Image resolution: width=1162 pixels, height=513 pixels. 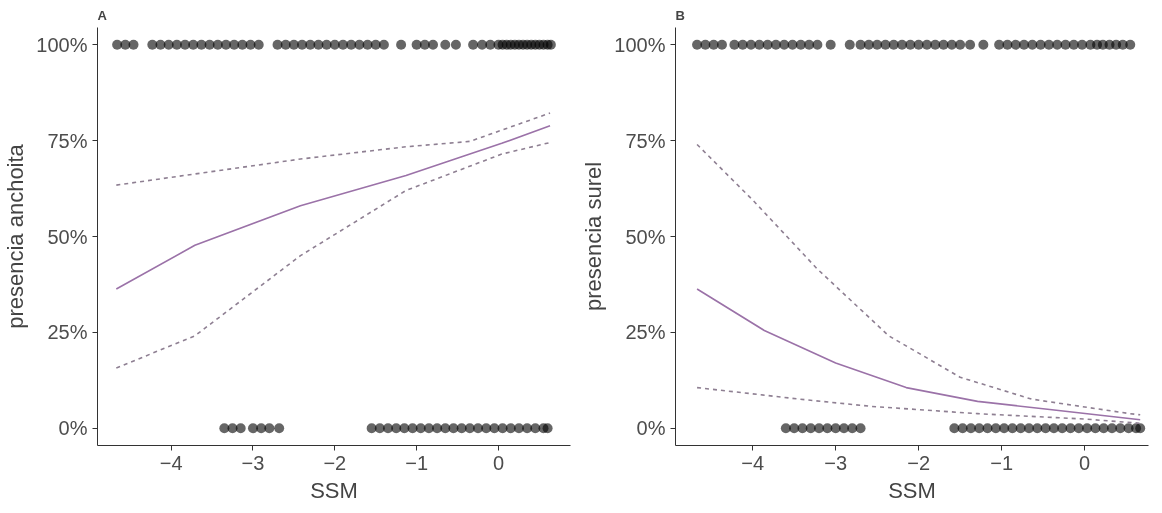 I want to click on y-axis-title: presencia surel, so click(x=594, y=236).